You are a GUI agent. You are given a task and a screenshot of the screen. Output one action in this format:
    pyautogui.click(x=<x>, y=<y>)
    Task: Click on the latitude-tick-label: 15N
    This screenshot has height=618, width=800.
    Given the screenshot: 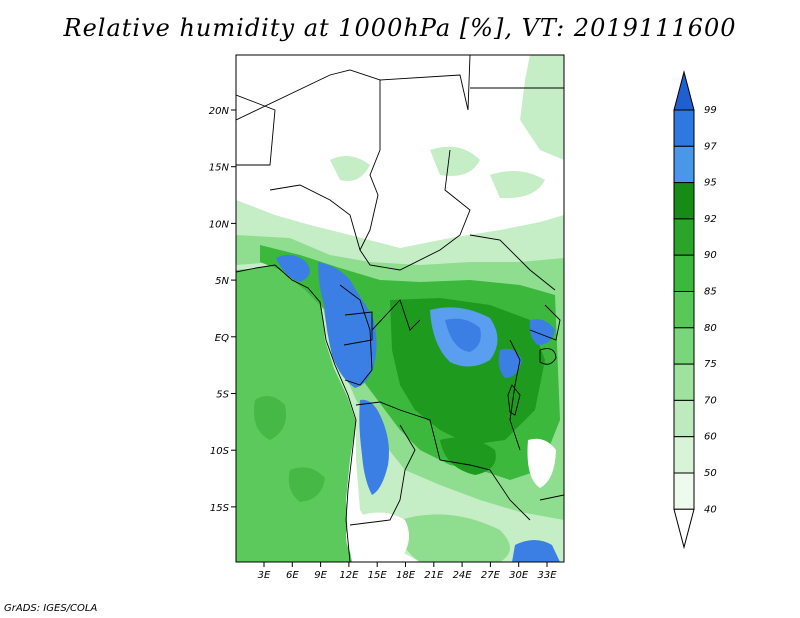 What is the action you would take?
    pyautogui.click(x=219, y=168)
    